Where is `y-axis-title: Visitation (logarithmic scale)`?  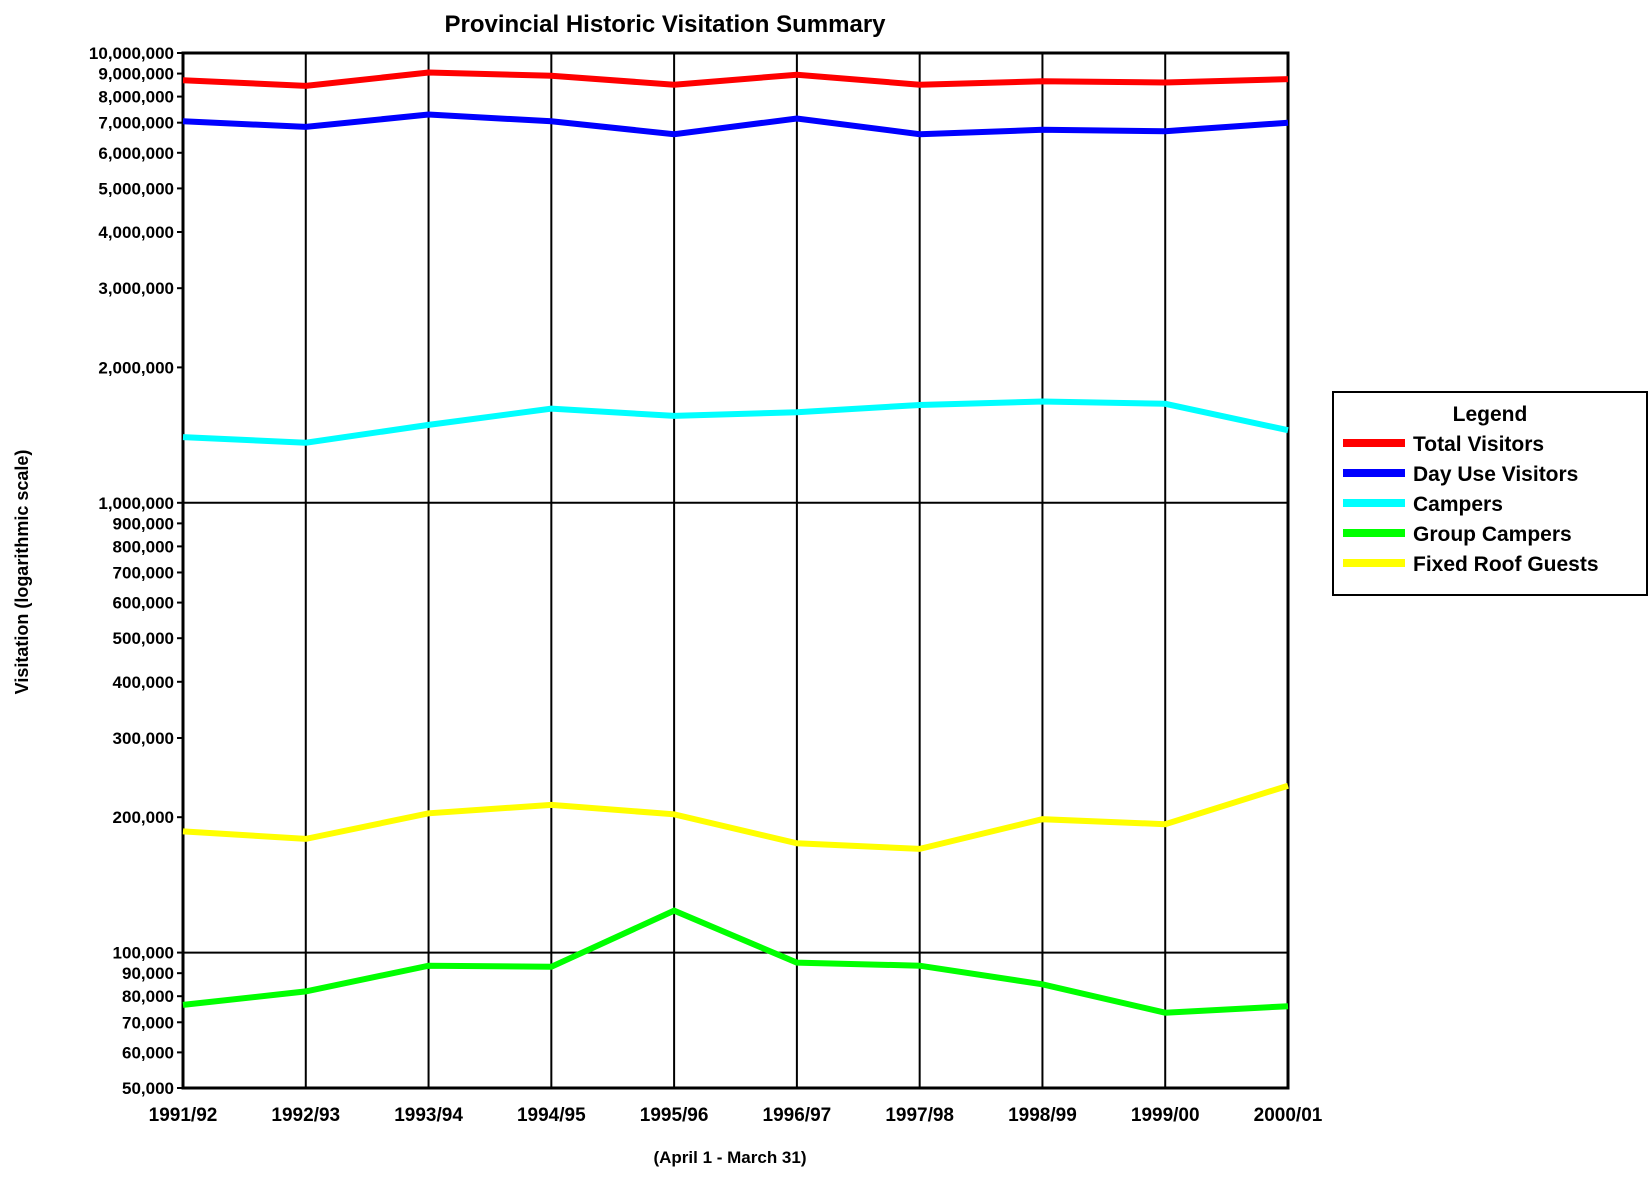 y-axis-title: Visitation (logarithmic scale) is located at coordinates (22, 572).